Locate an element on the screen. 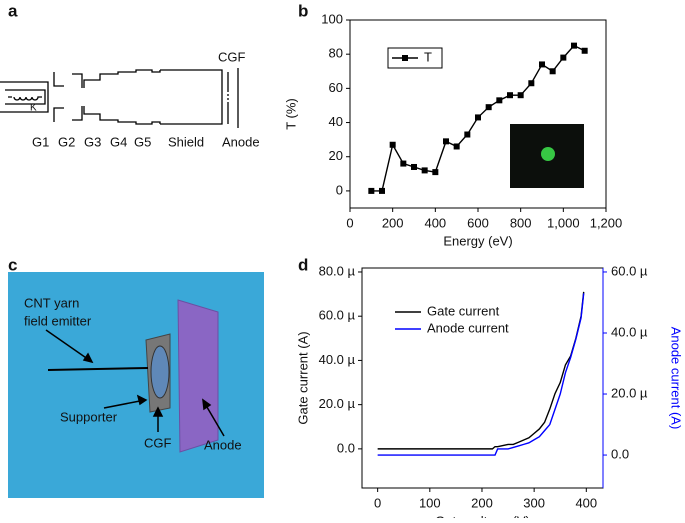  y-tick-label: 40 is located at coordinates (336, 121).